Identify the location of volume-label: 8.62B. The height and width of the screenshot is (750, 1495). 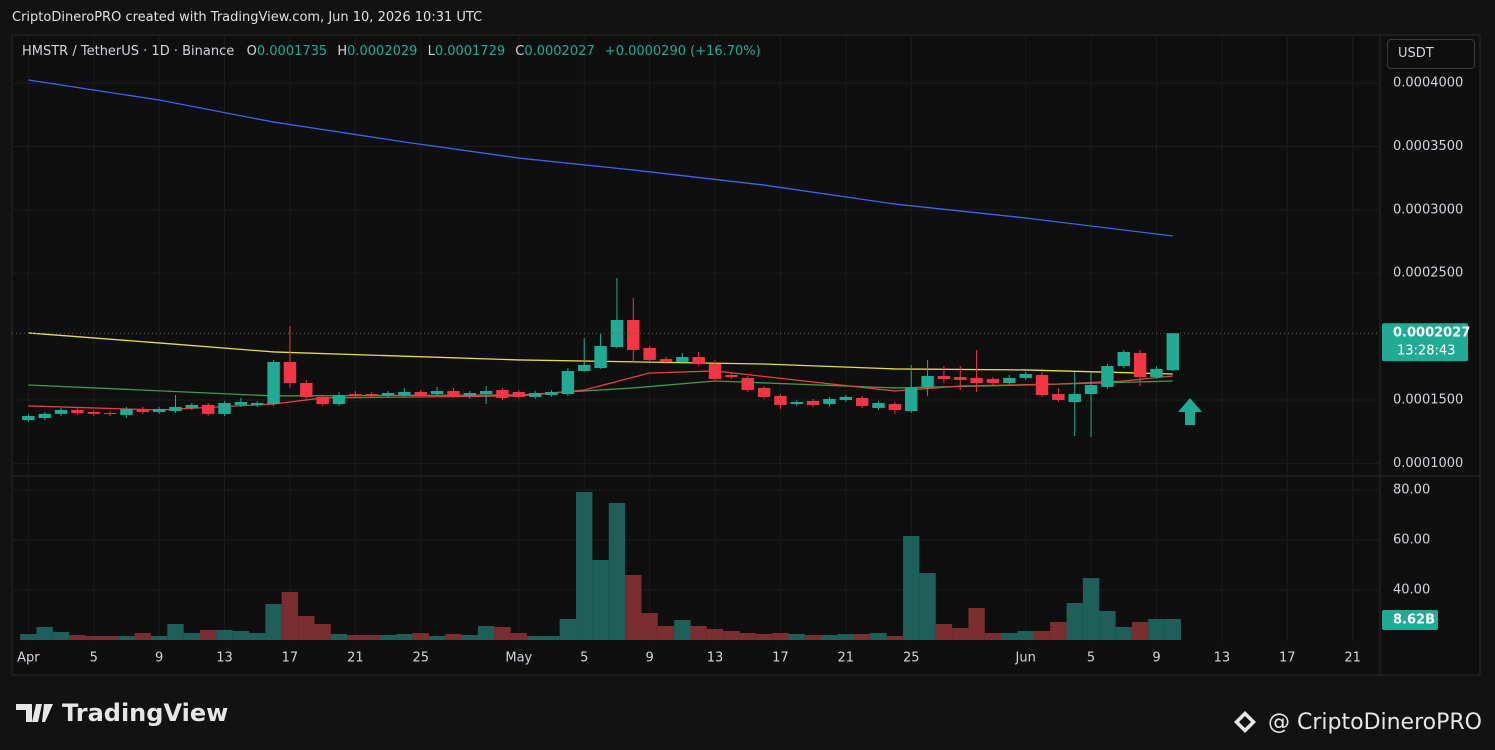
(1414, 620).